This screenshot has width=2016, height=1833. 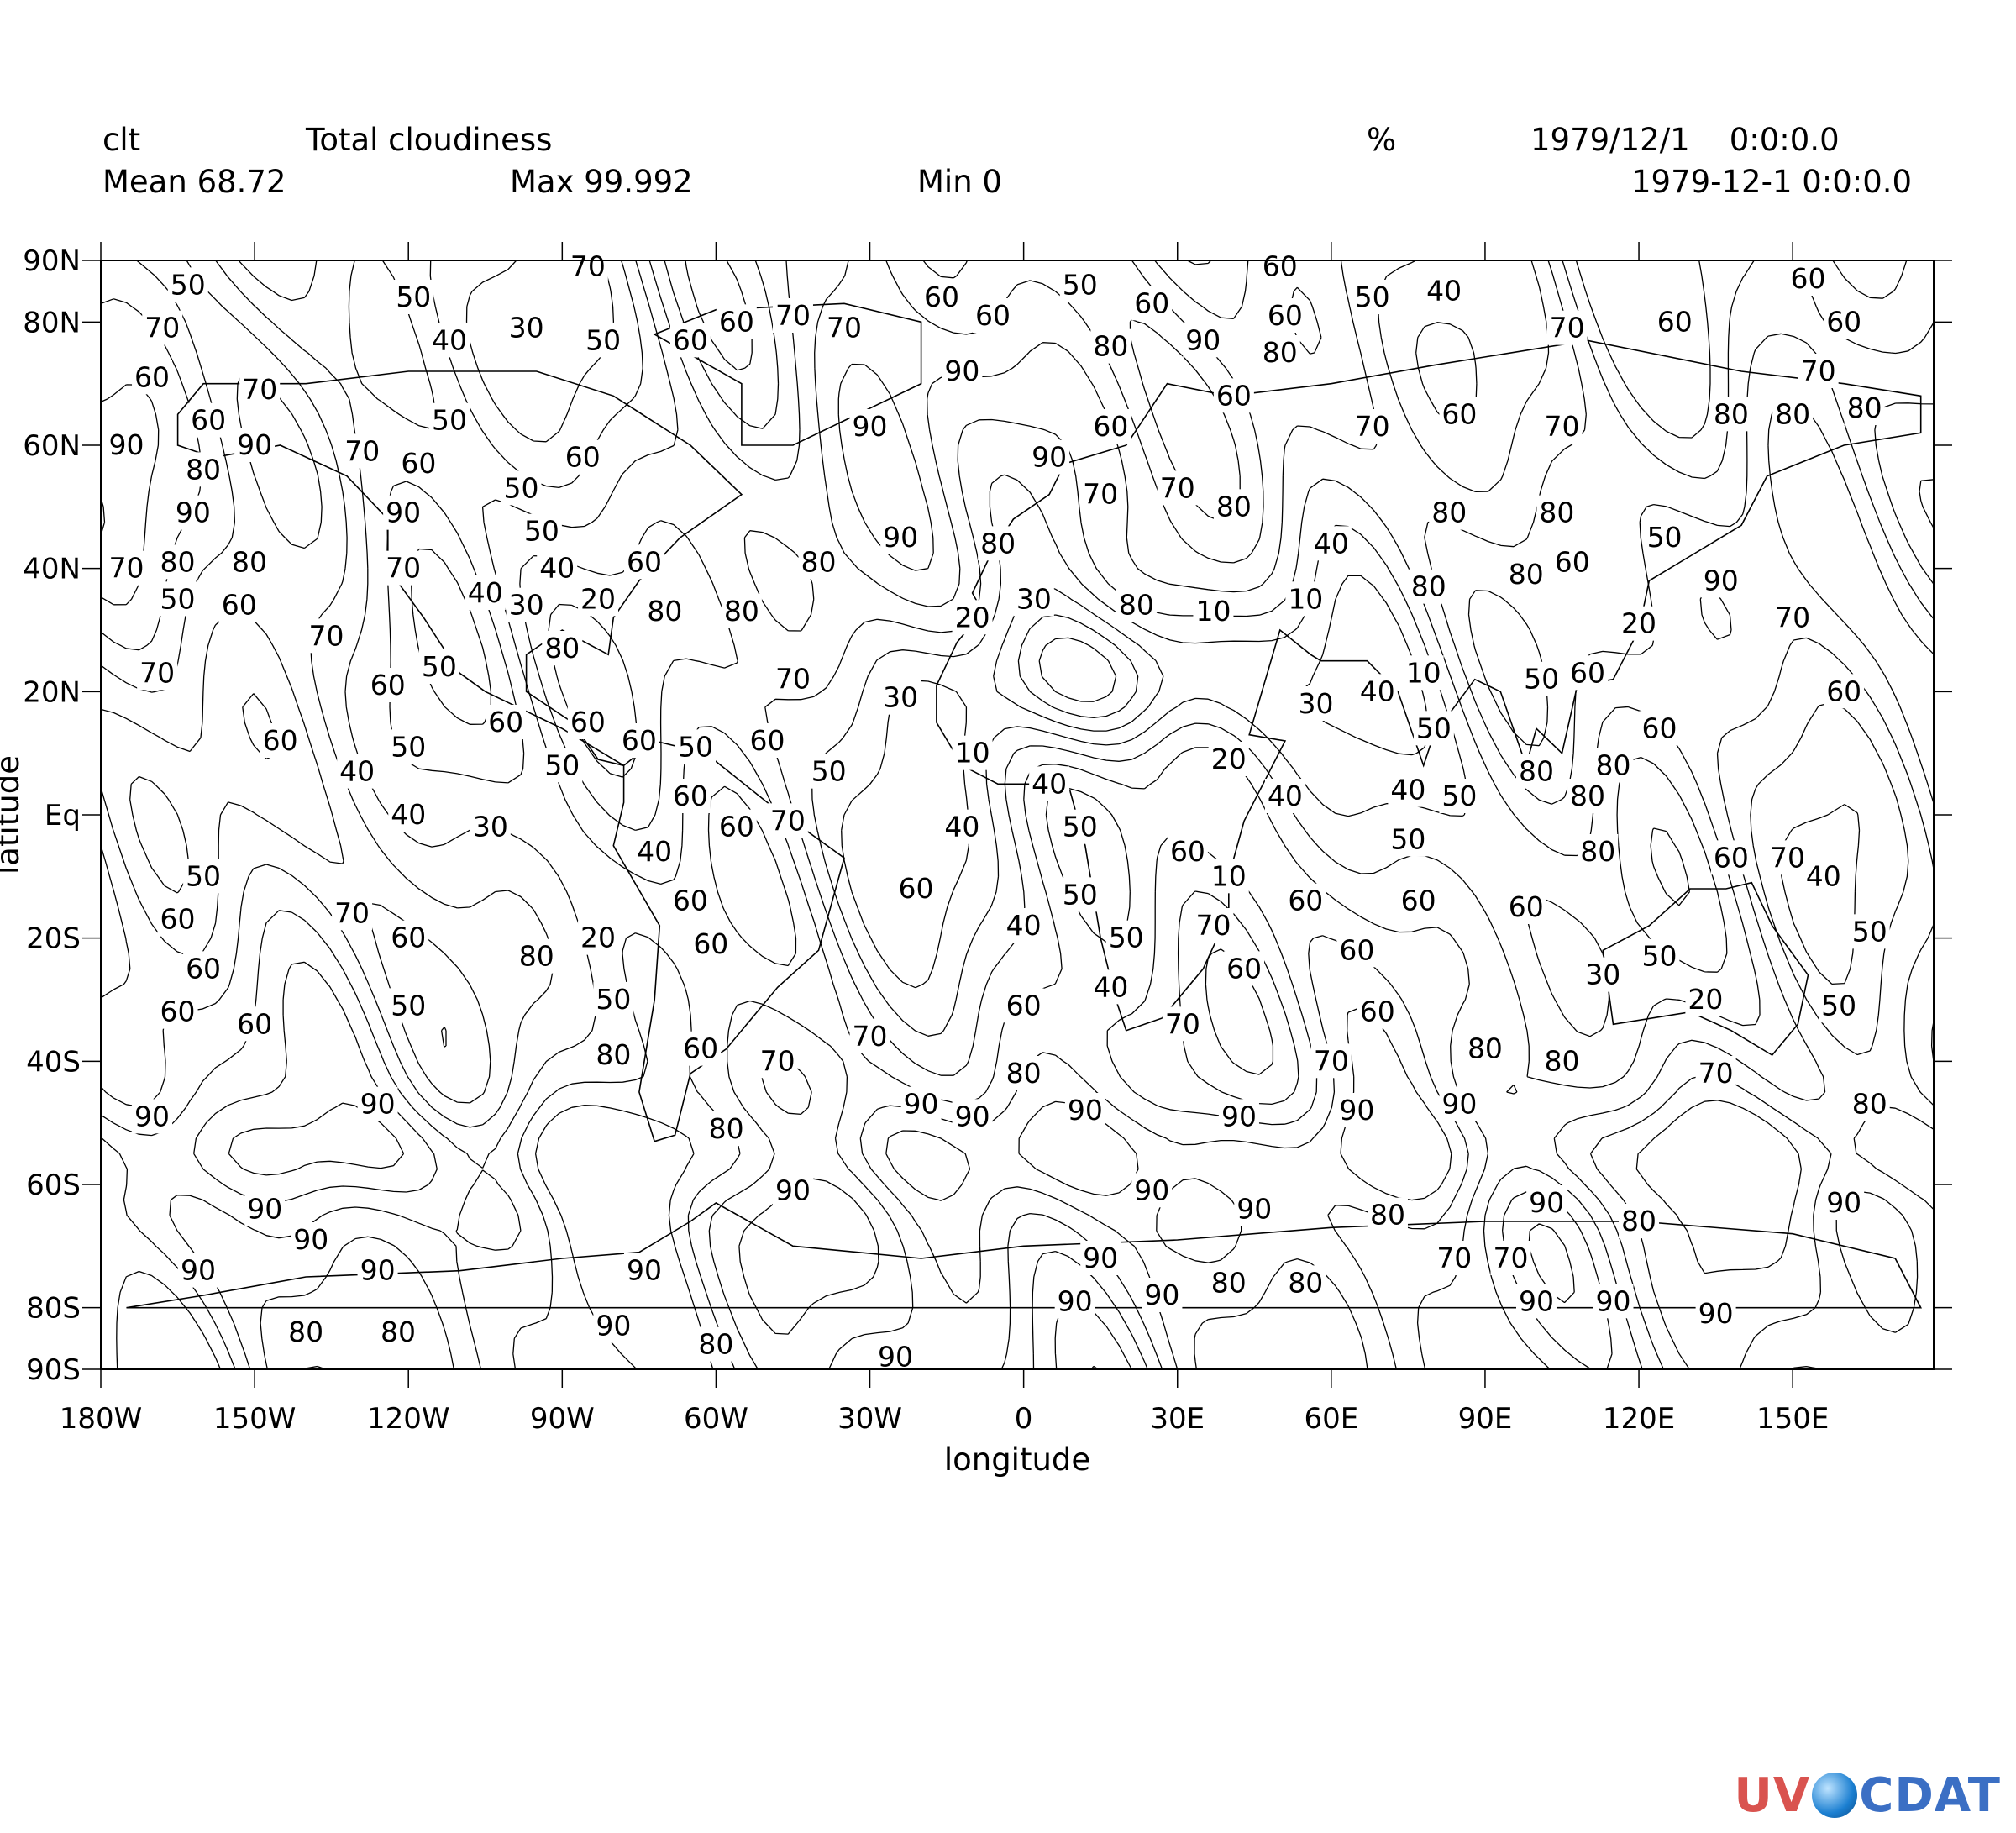 I want to click on y-tick-label: 90N, so click(x=52, y=261).